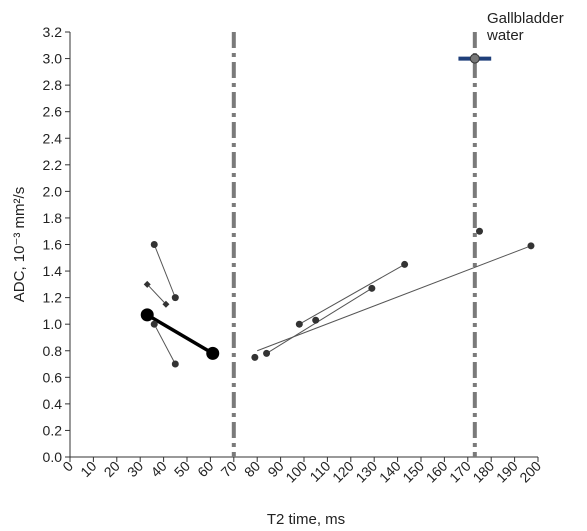 This screenshot has height=531, width=587. I want to click on x-tick-label: 80, so click(252, 469).